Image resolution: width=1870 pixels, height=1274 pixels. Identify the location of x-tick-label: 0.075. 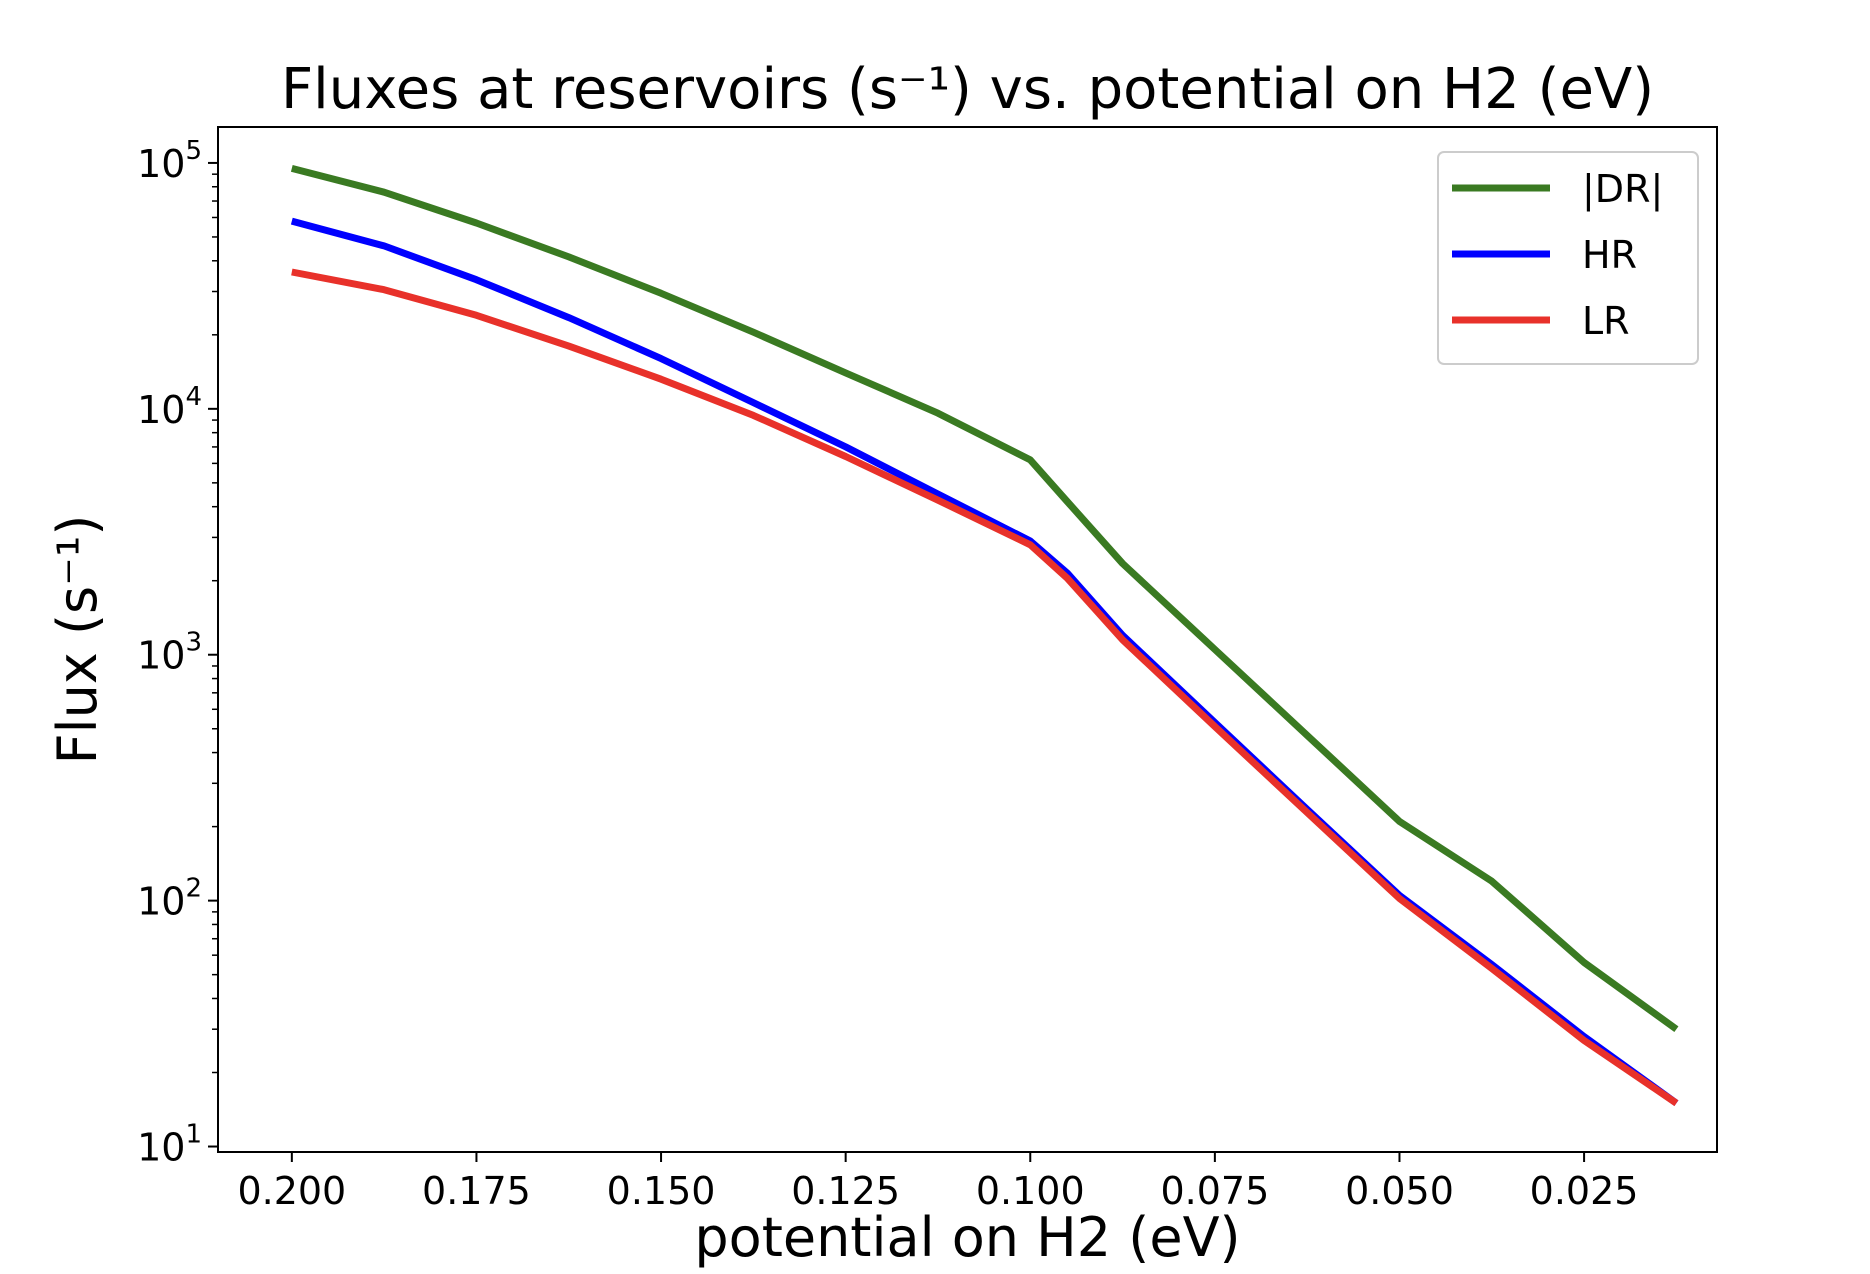
(1214, 1191).